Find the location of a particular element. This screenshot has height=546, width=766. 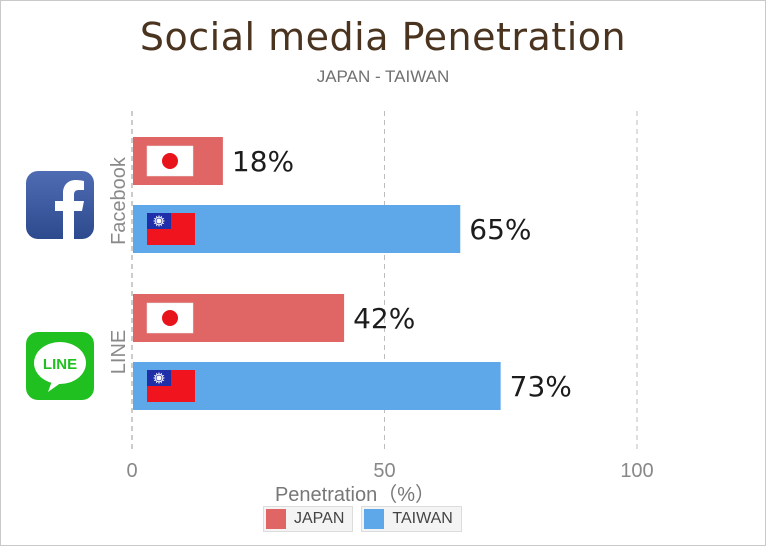

value-label-facebook-taiwan: 65% is located at coordinates (500, 229).